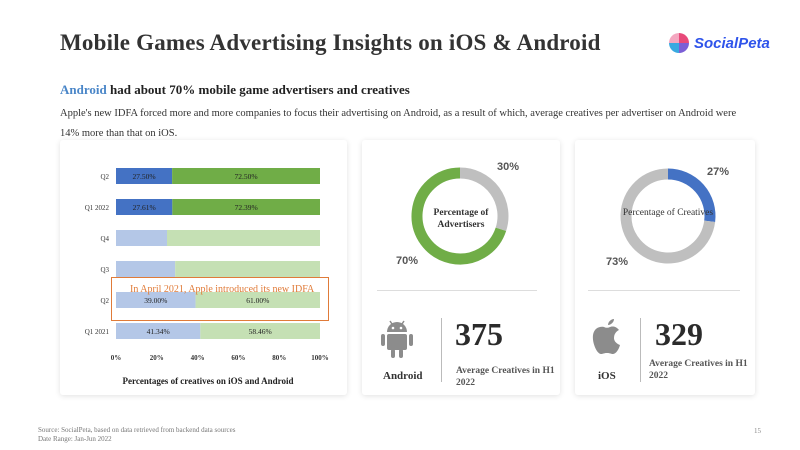 This screenshot has width=800, height=450. I want to click on android-platform-label: Android, so click(403, 376).